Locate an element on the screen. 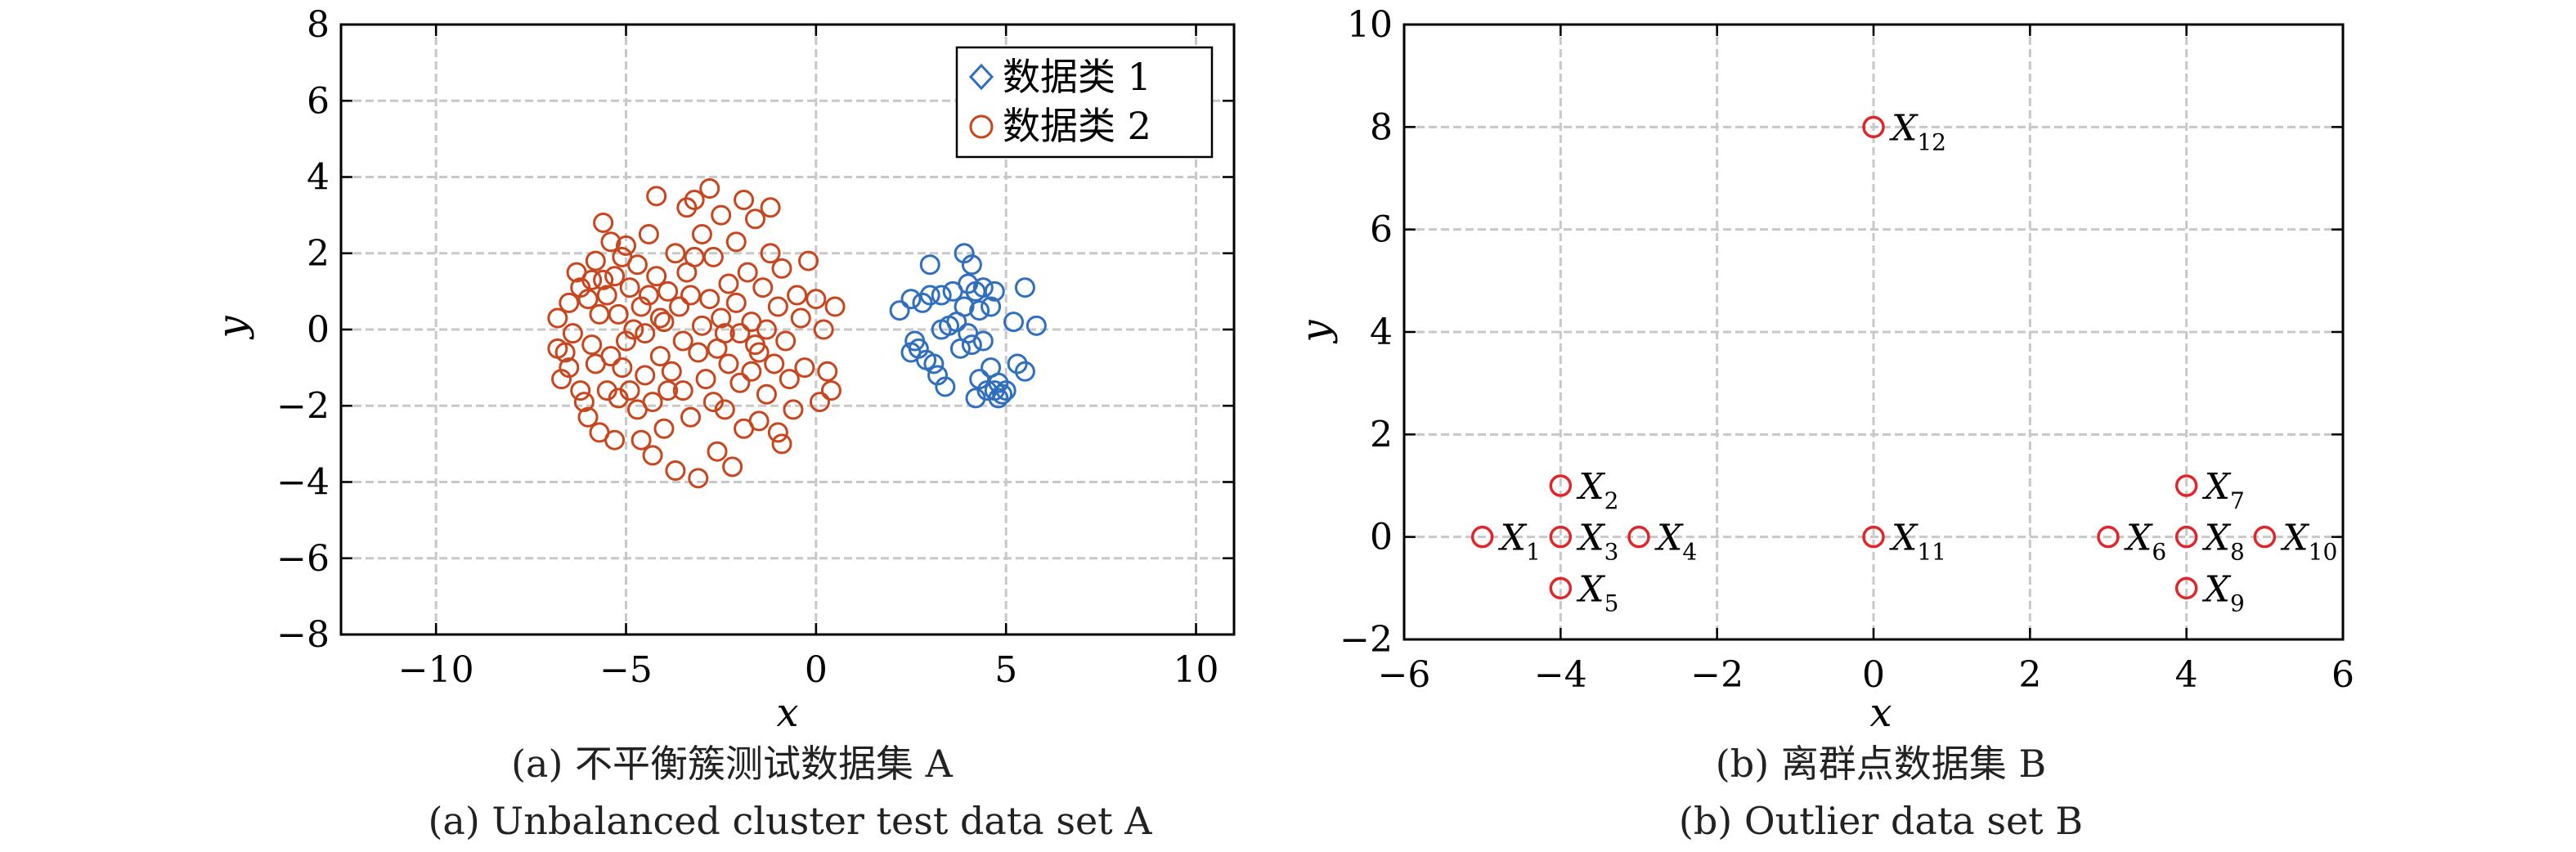  y-tick-label: −2 is located at coordinates (1366, 640).